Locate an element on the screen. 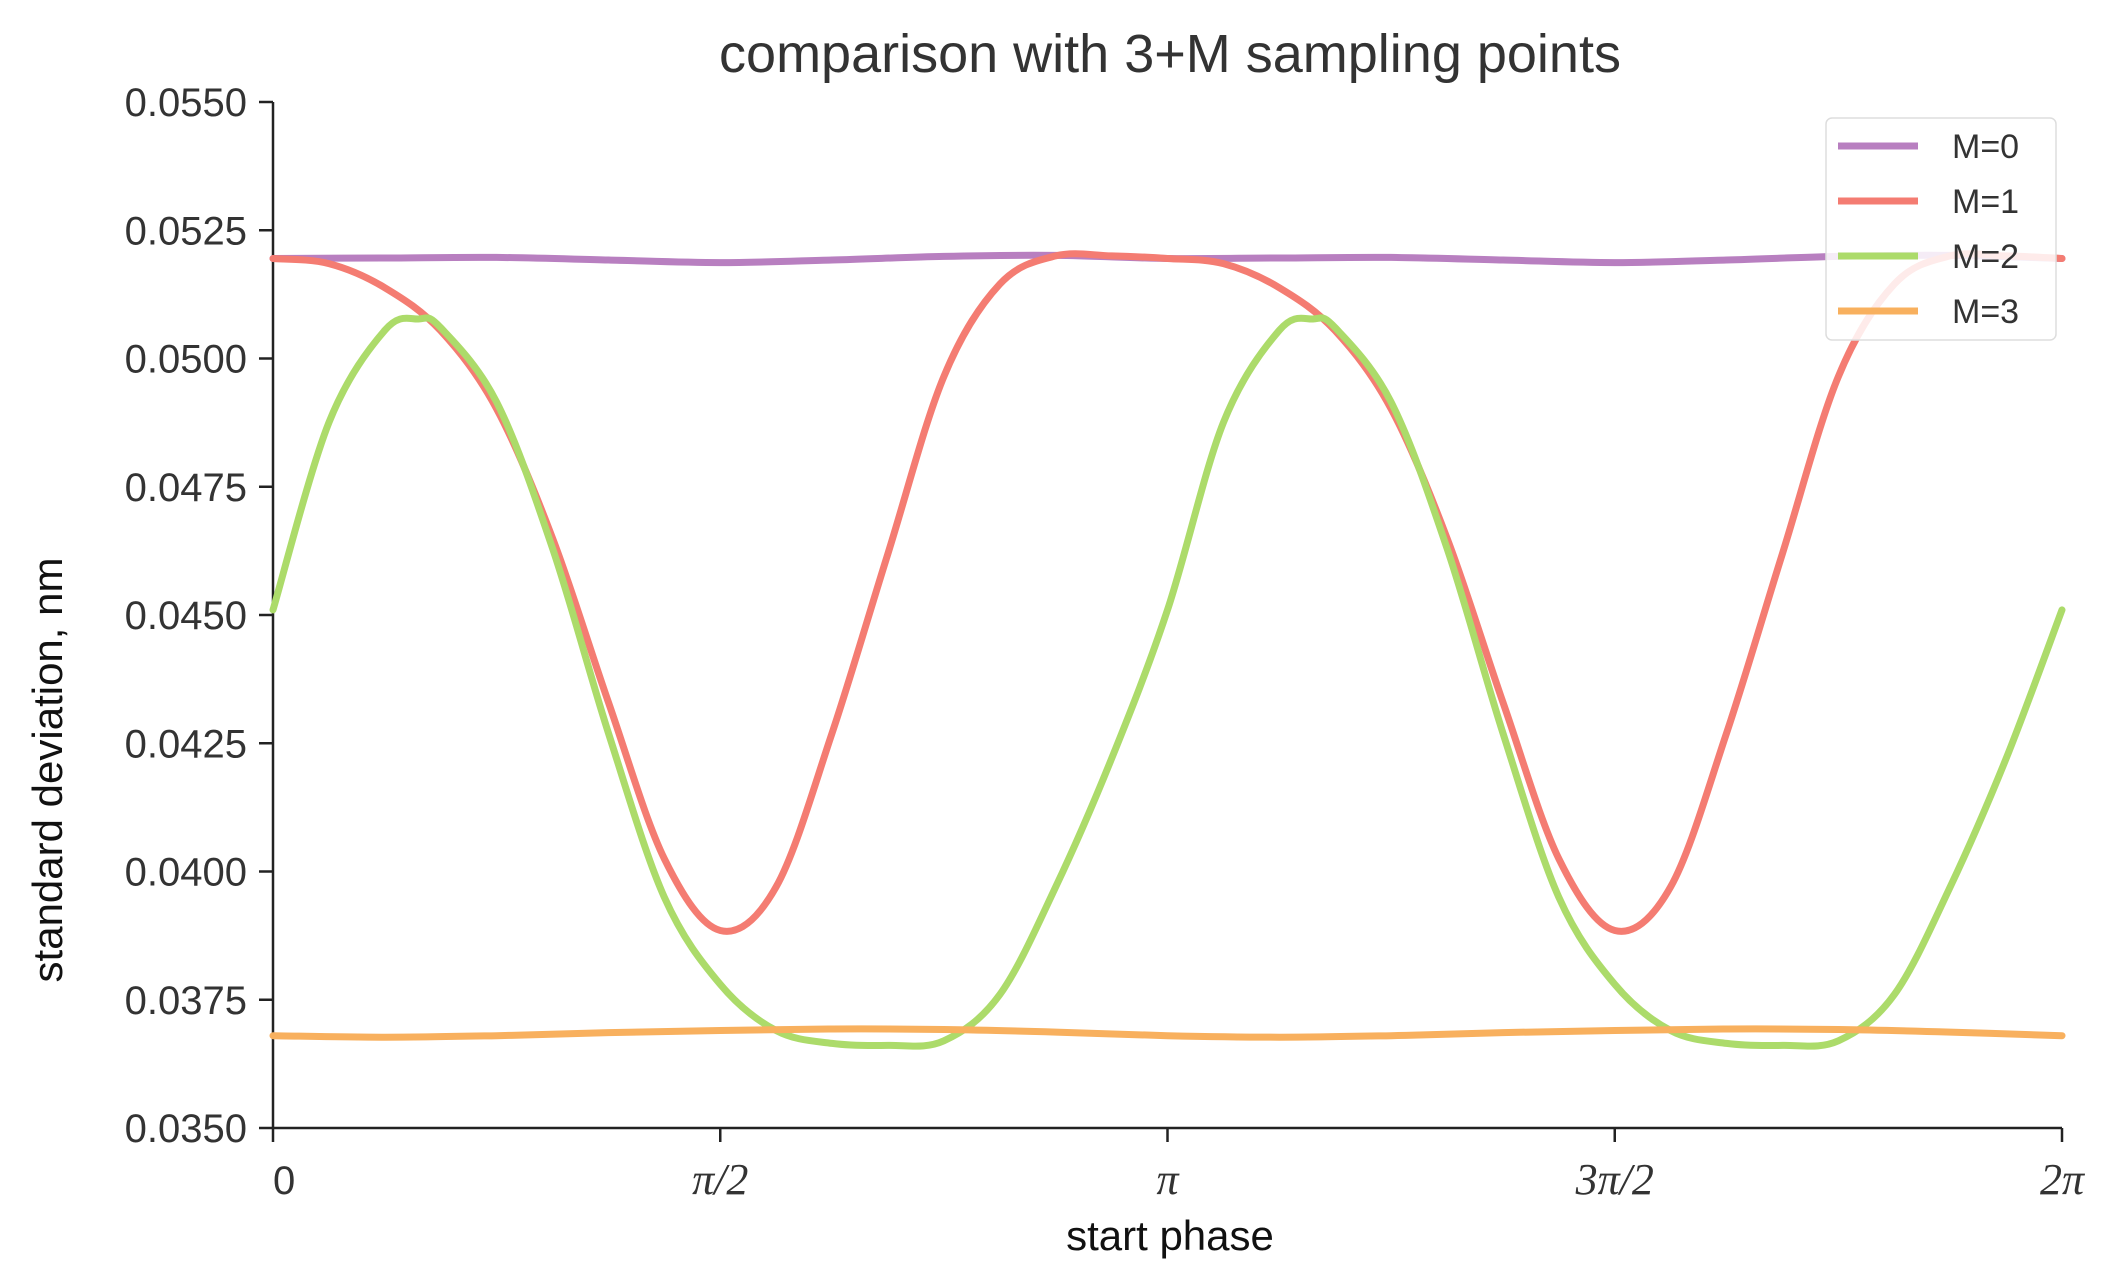 This screenshot has width=2111, height=1287. x-axis-label: start phase is located at coordinates (1170, 1235).